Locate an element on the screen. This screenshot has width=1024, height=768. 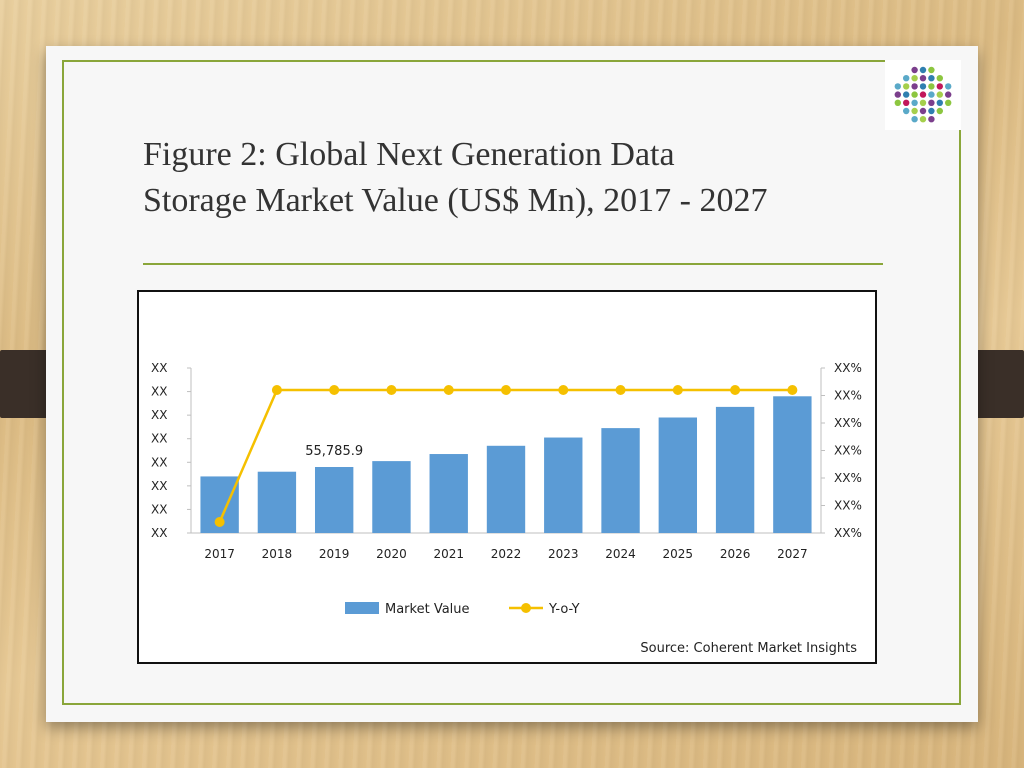
x-tick-label: 2022 is located at coordinates (506, 554).